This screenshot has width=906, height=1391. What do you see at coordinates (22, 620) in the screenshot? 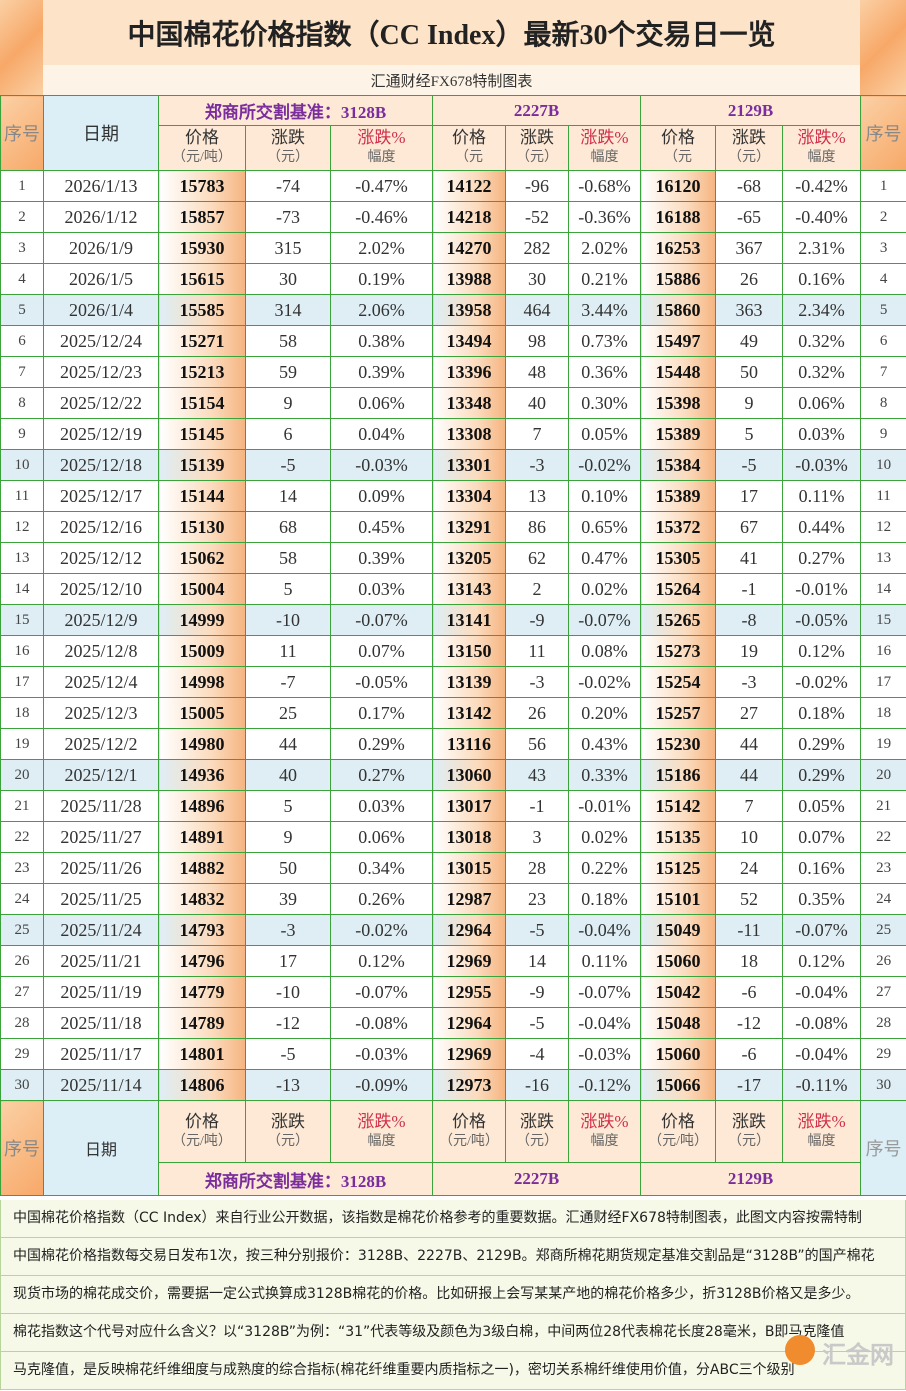
I see `cell: 15` at bounding box center [22, 620].